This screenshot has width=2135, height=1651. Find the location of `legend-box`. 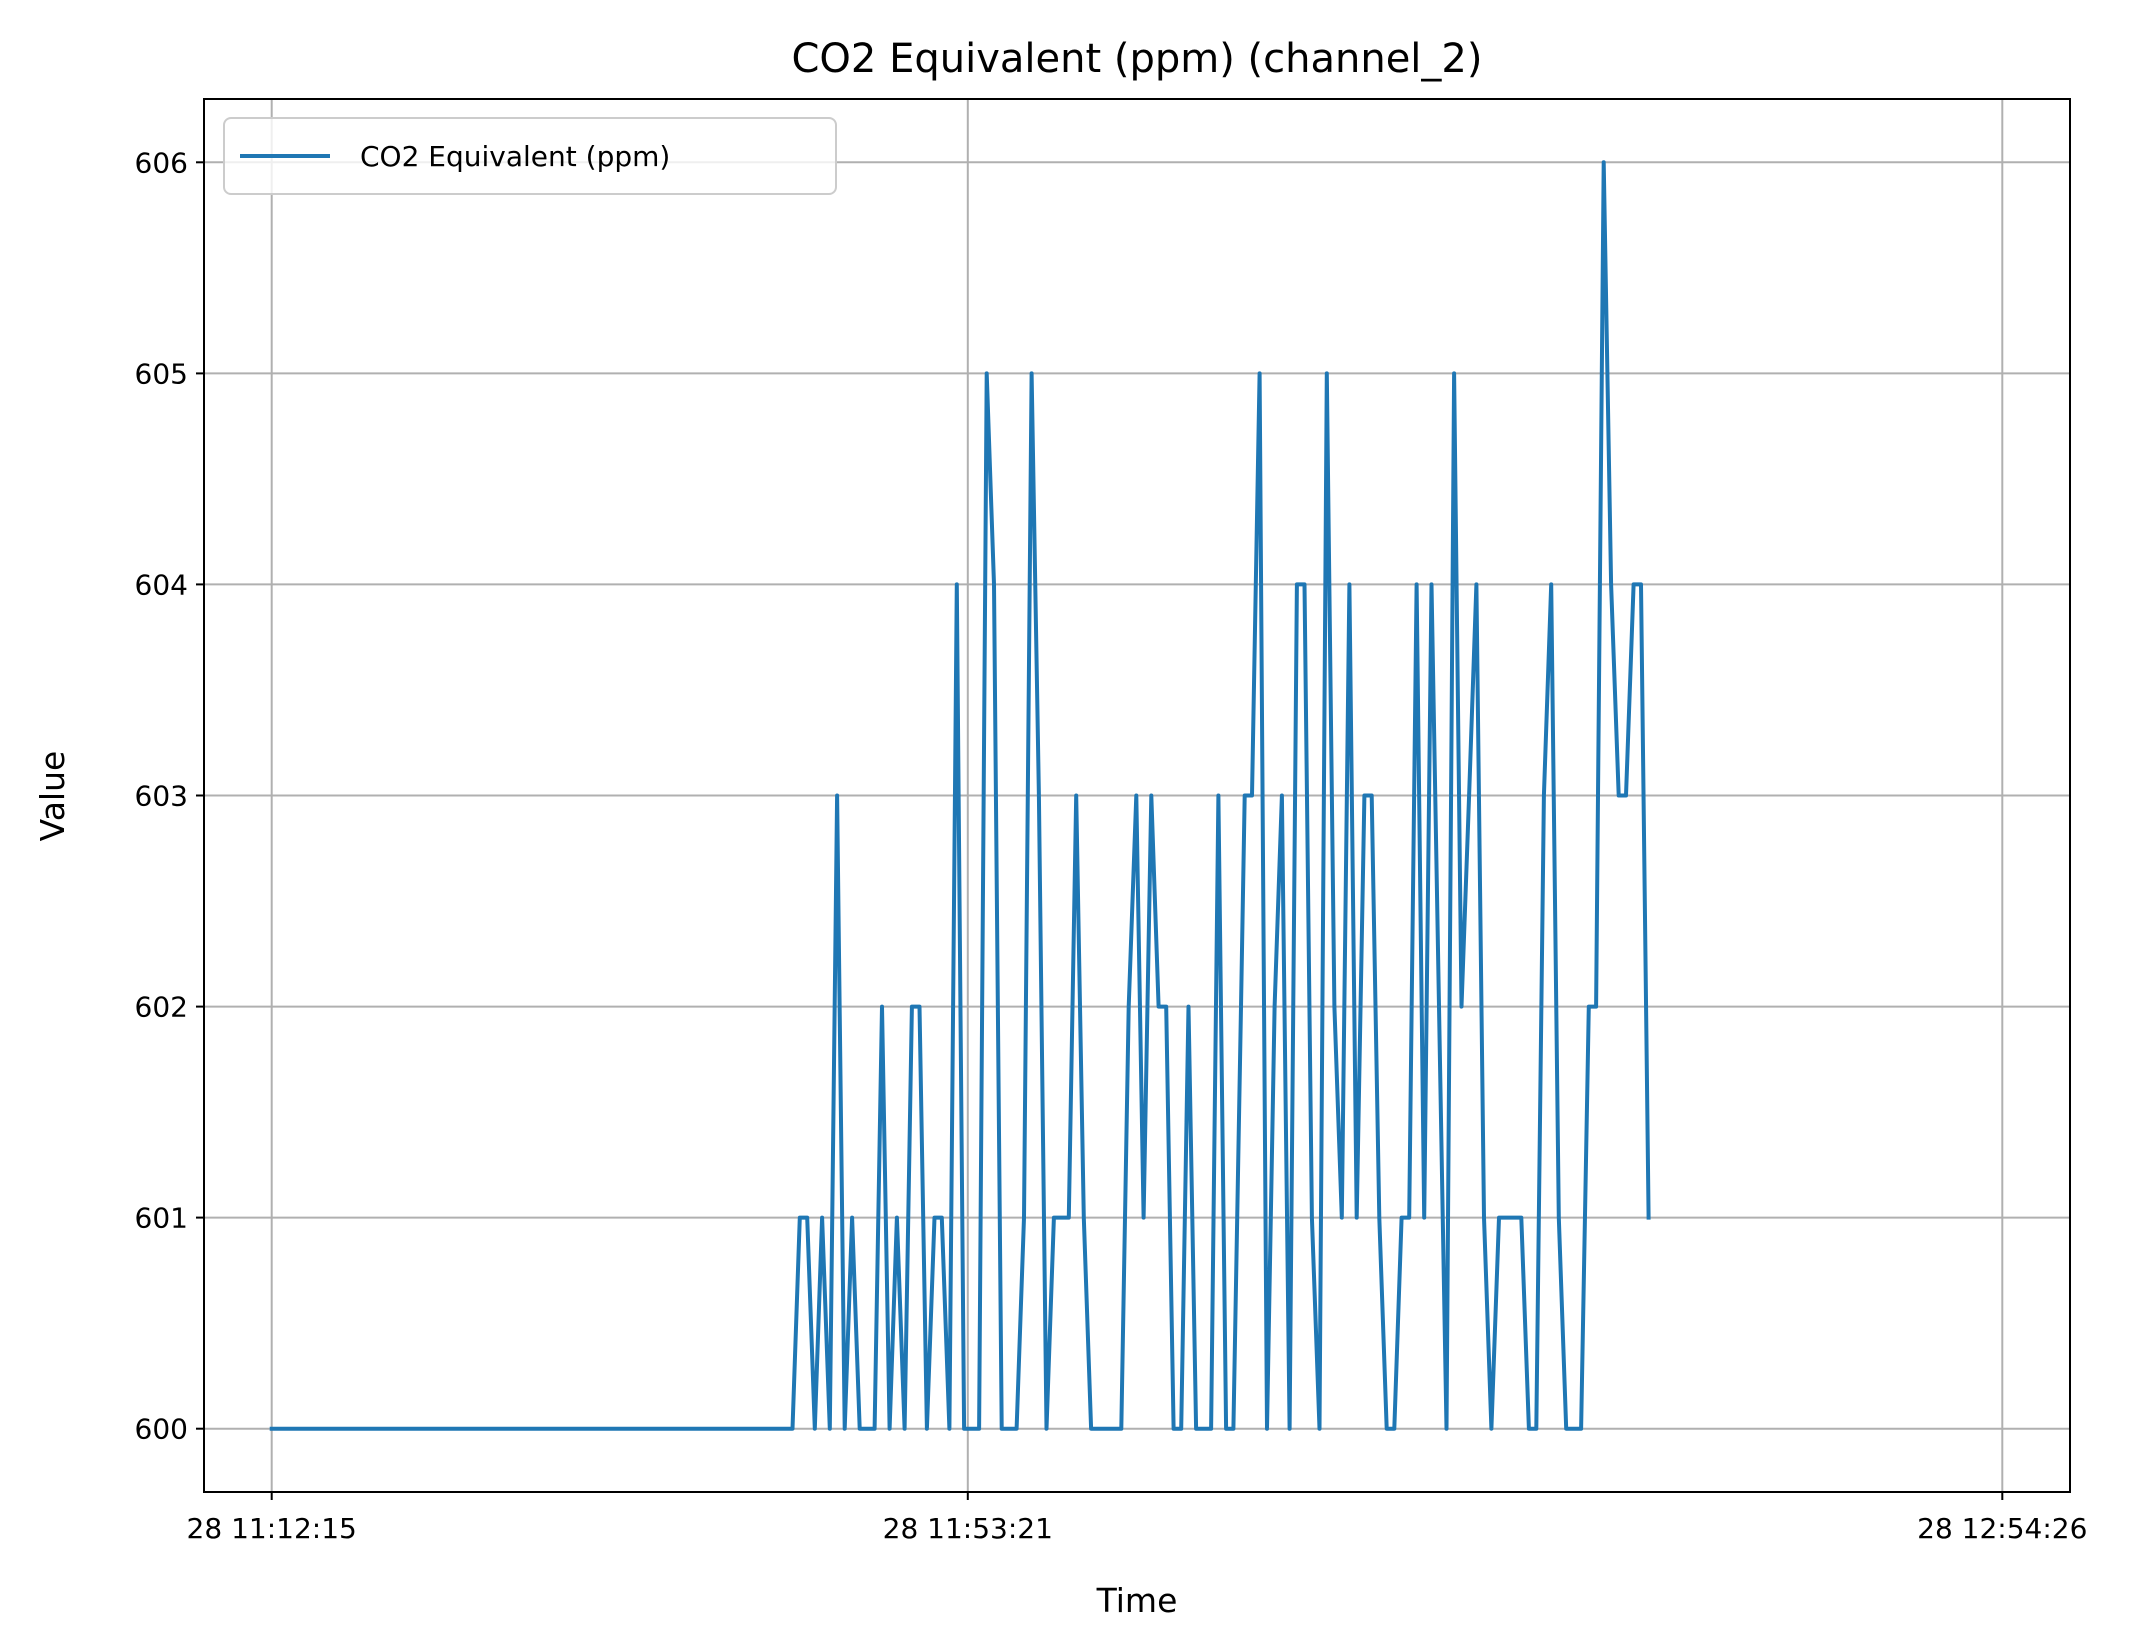

legend-box is located at coordinates (530, 156).